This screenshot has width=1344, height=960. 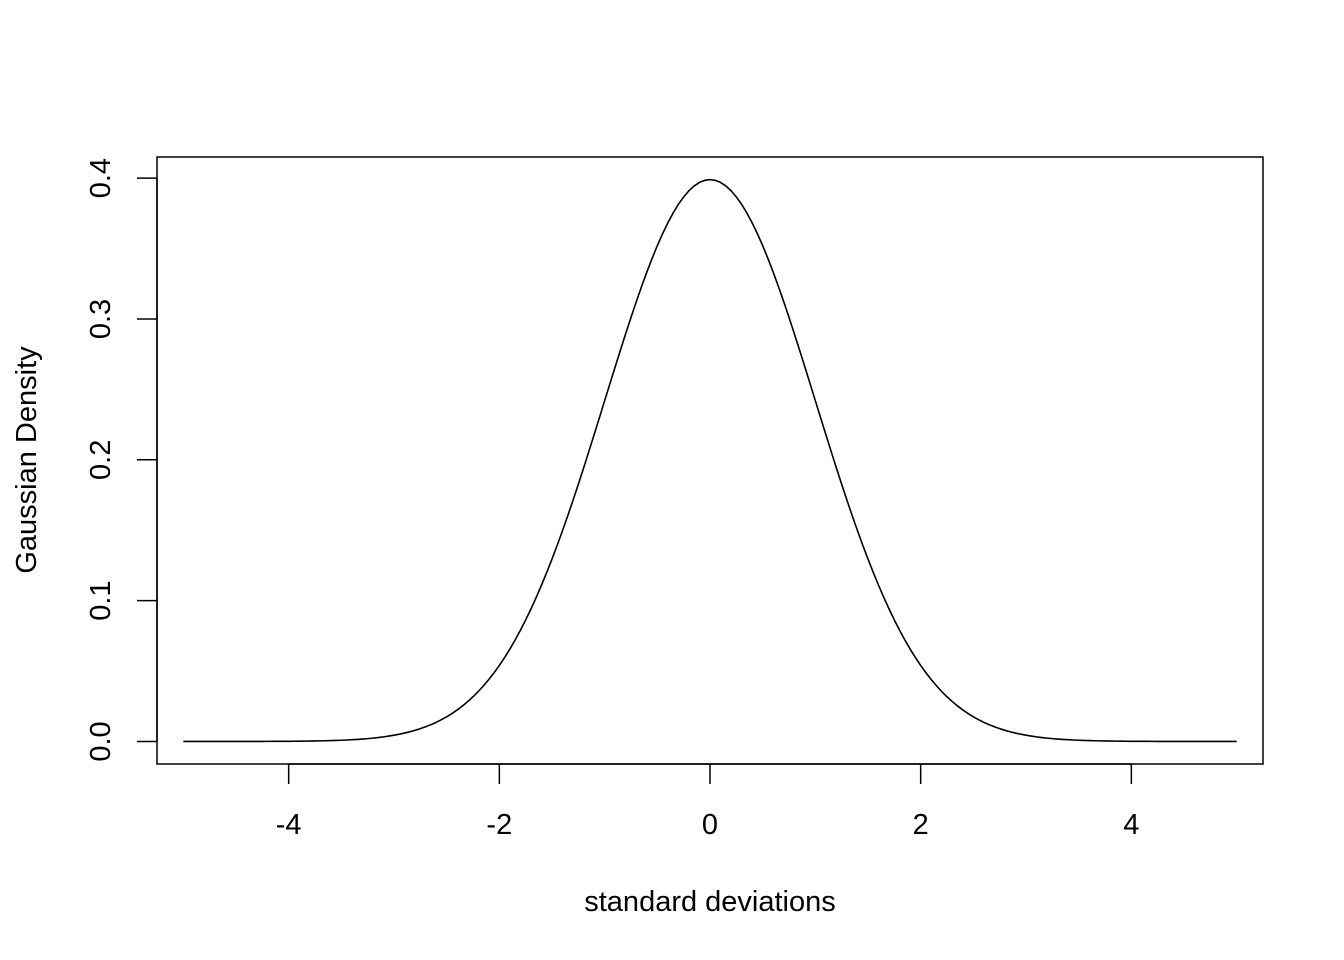 I want to click on y-tick-label: 0.4, so click(x=101, y=178).